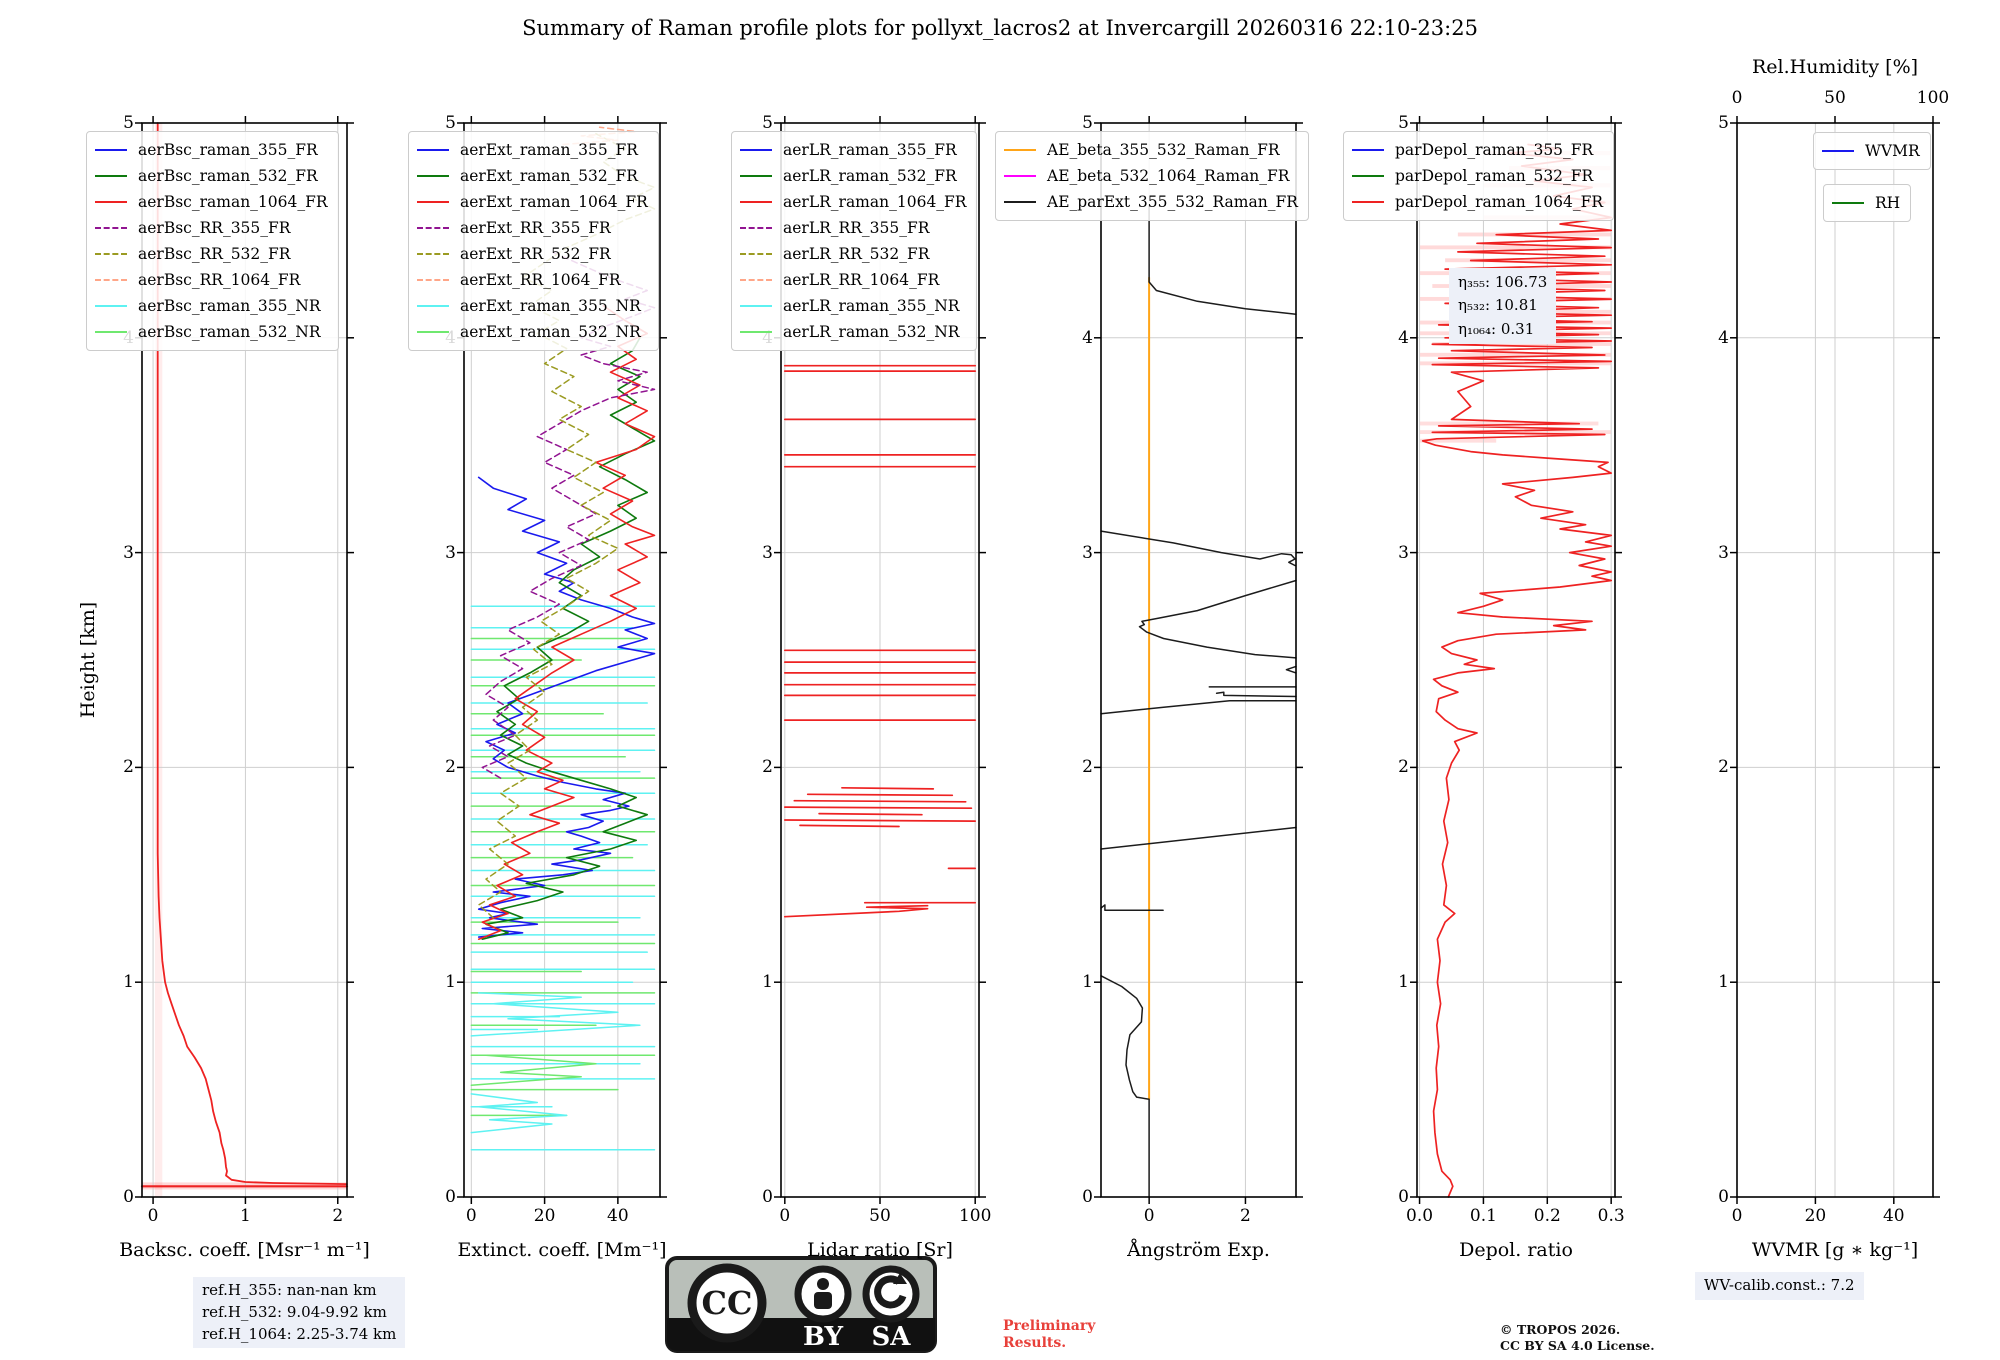 The width and height of the screenshot is (2000, 1360). Describe the element at coordinates (1547, 1216) in the screenshot. I see `x-tick-label: 0.2` at that location.